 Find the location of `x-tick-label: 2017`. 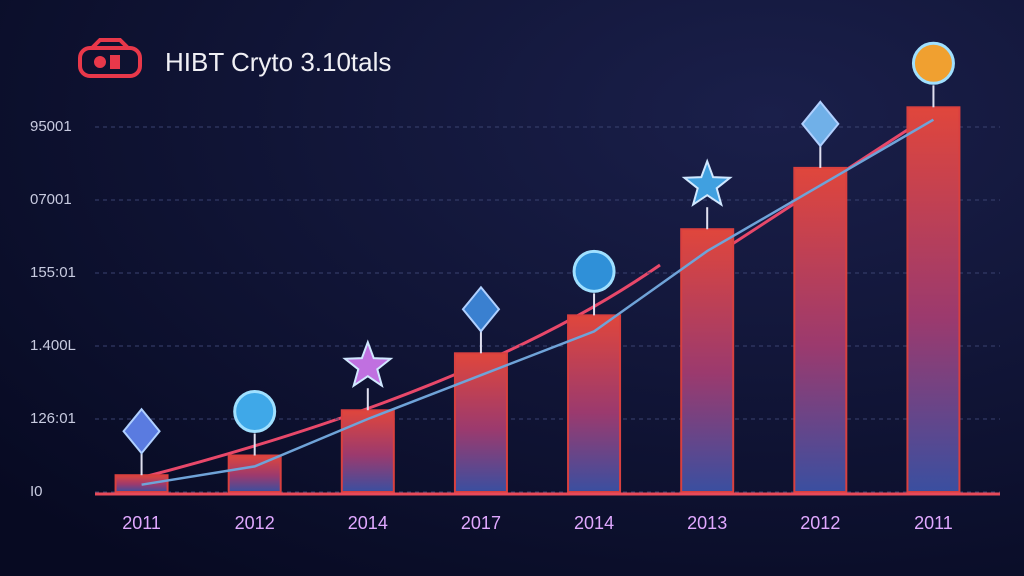

x-tick-label: 2017 is located at coordinates (481, 523).